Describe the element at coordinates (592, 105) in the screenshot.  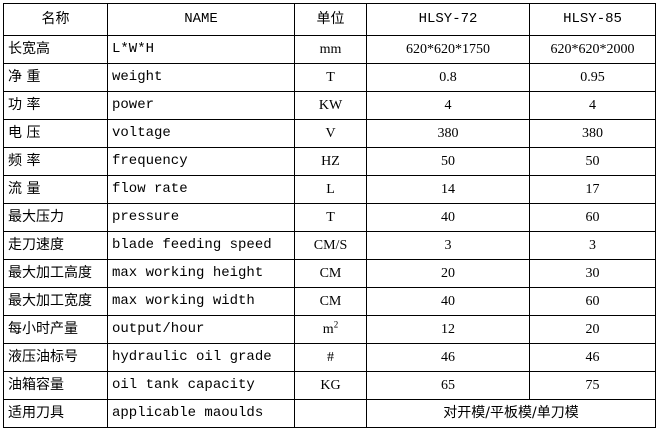
I see `row-value-hlsy85: 4` at that location.